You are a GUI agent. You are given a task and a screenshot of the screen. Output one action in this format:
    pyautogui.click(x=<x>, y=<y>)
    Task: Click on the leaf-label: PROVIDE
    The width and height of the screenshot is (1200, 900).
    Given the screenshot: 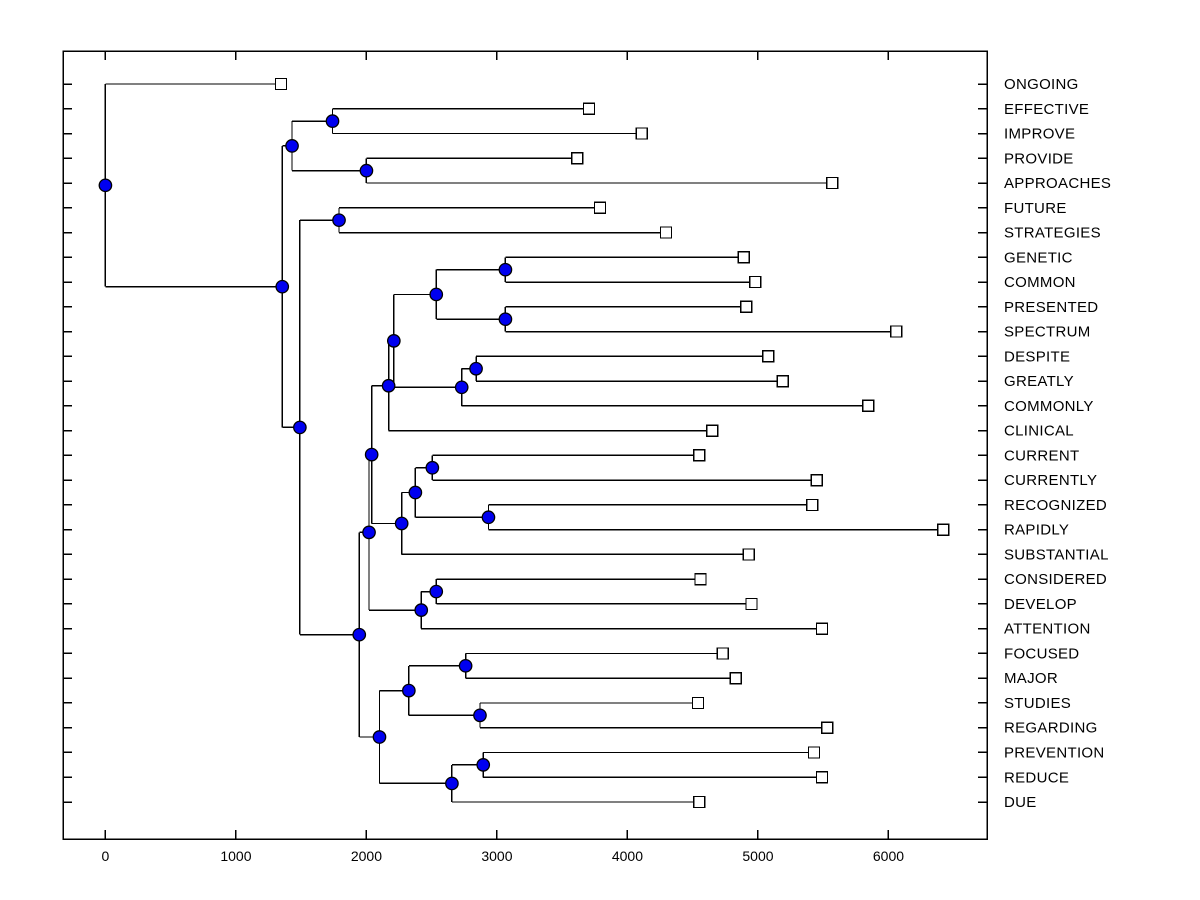 What is the action you would take?
    pyautogui.click(x=1039, y=158)
    